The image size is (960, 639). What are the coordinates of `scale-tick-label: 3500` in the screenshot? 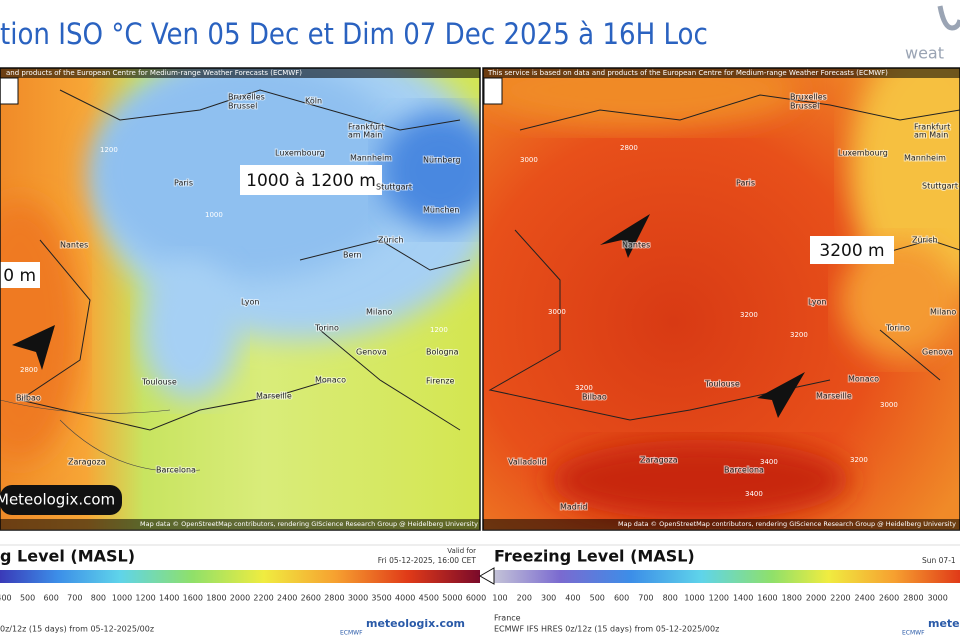 It's located at (381, 598).